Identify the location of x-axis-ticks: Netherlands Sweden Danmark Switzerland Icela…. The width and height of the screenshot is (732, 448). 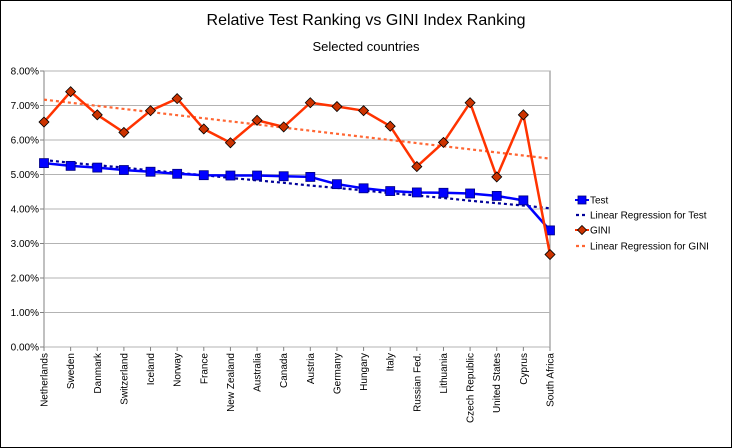
(298, 385).